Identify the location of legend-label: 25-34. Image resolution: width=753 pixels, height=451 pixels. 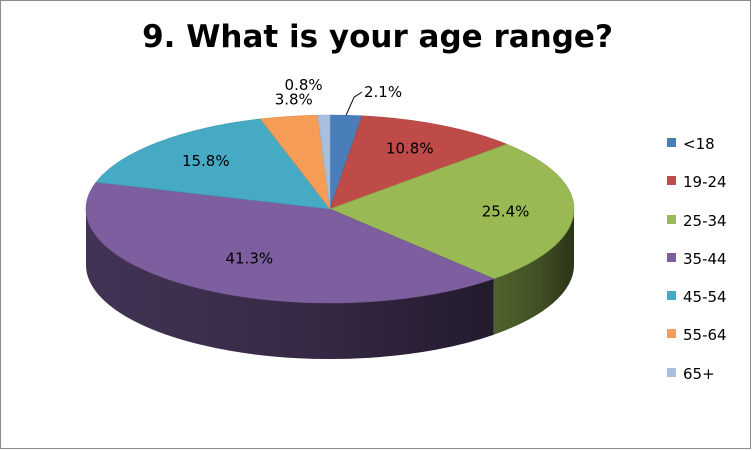
(705, 220).